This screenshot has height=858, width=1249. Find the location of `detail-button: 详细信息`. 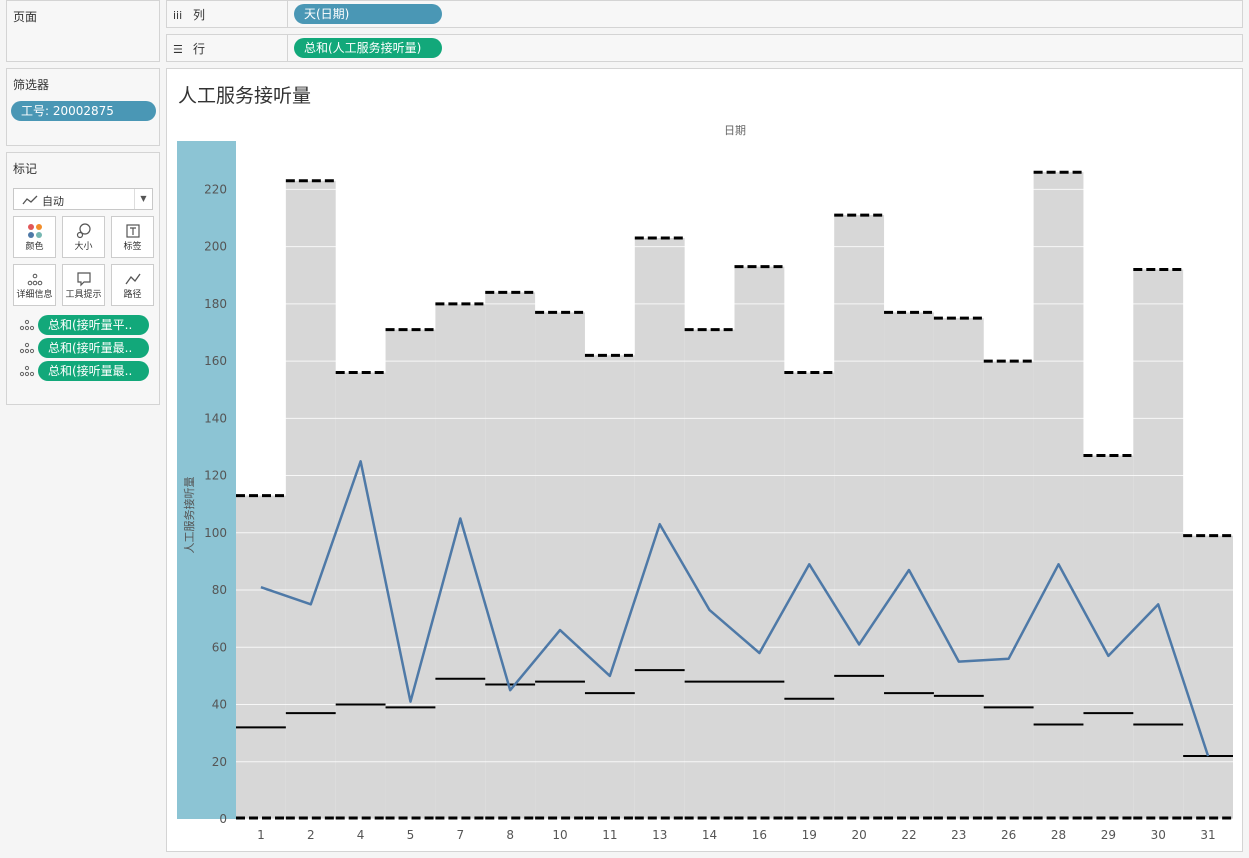

detail-button: 详细信息 is located at coordinates (34, 285).